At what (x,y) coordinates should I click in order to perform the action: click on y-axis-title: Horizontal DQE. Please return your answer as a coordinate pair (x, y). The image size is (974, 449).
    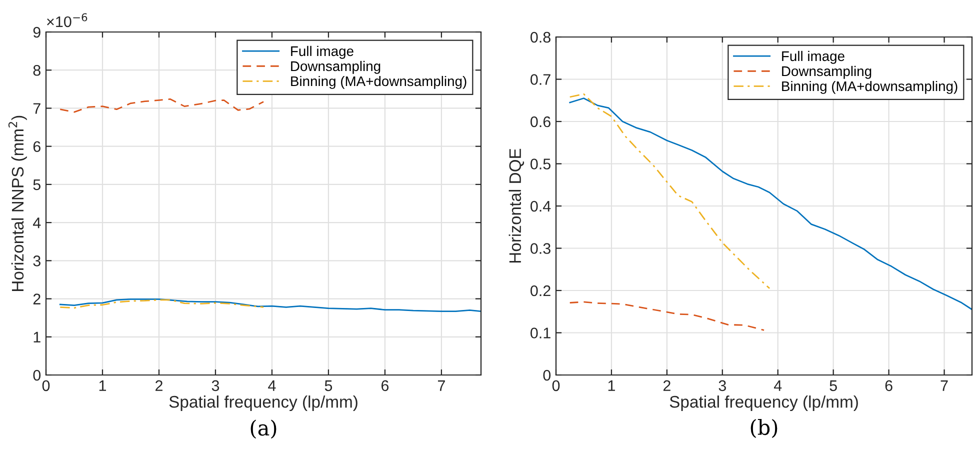
    Looking at the image, I should click on (516, 205).